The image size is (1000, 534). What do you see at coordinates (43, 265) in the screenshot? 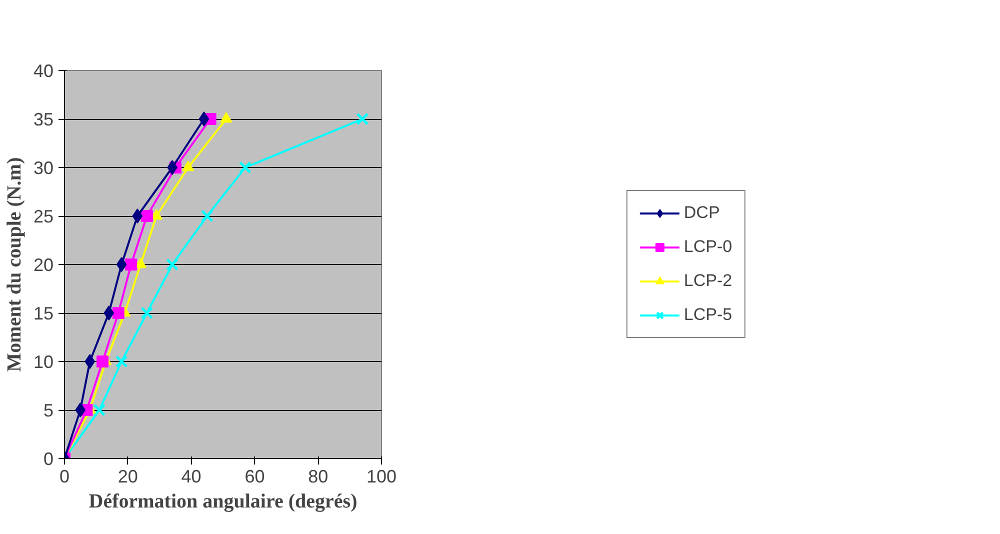
I see `y-tick-label: 20` at bounding box center [43, 265].